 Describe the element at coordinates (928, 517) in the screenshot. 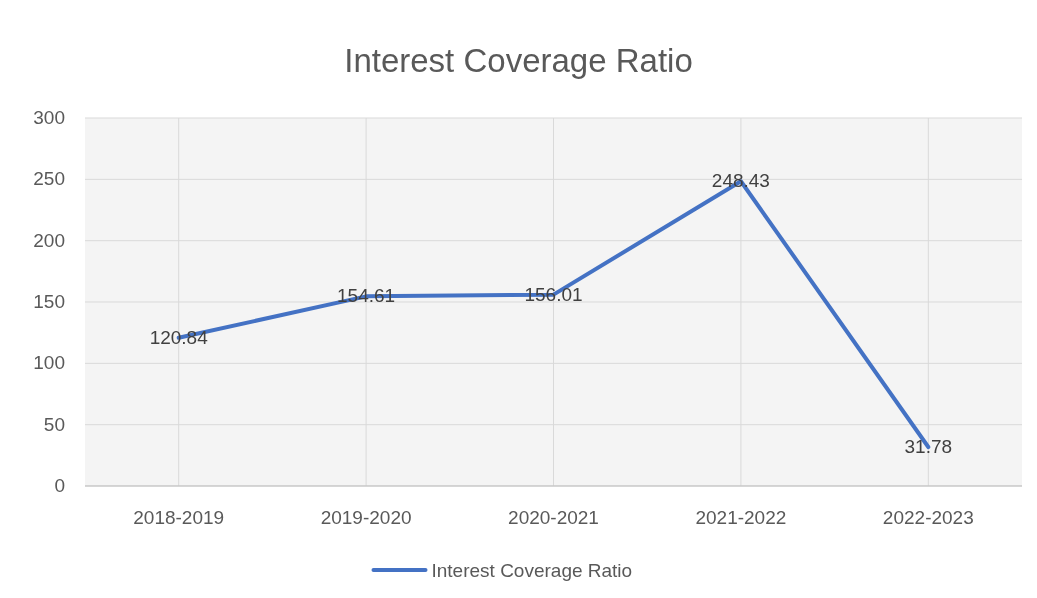

I see `x-tick-label: 2022-2023` at that location.